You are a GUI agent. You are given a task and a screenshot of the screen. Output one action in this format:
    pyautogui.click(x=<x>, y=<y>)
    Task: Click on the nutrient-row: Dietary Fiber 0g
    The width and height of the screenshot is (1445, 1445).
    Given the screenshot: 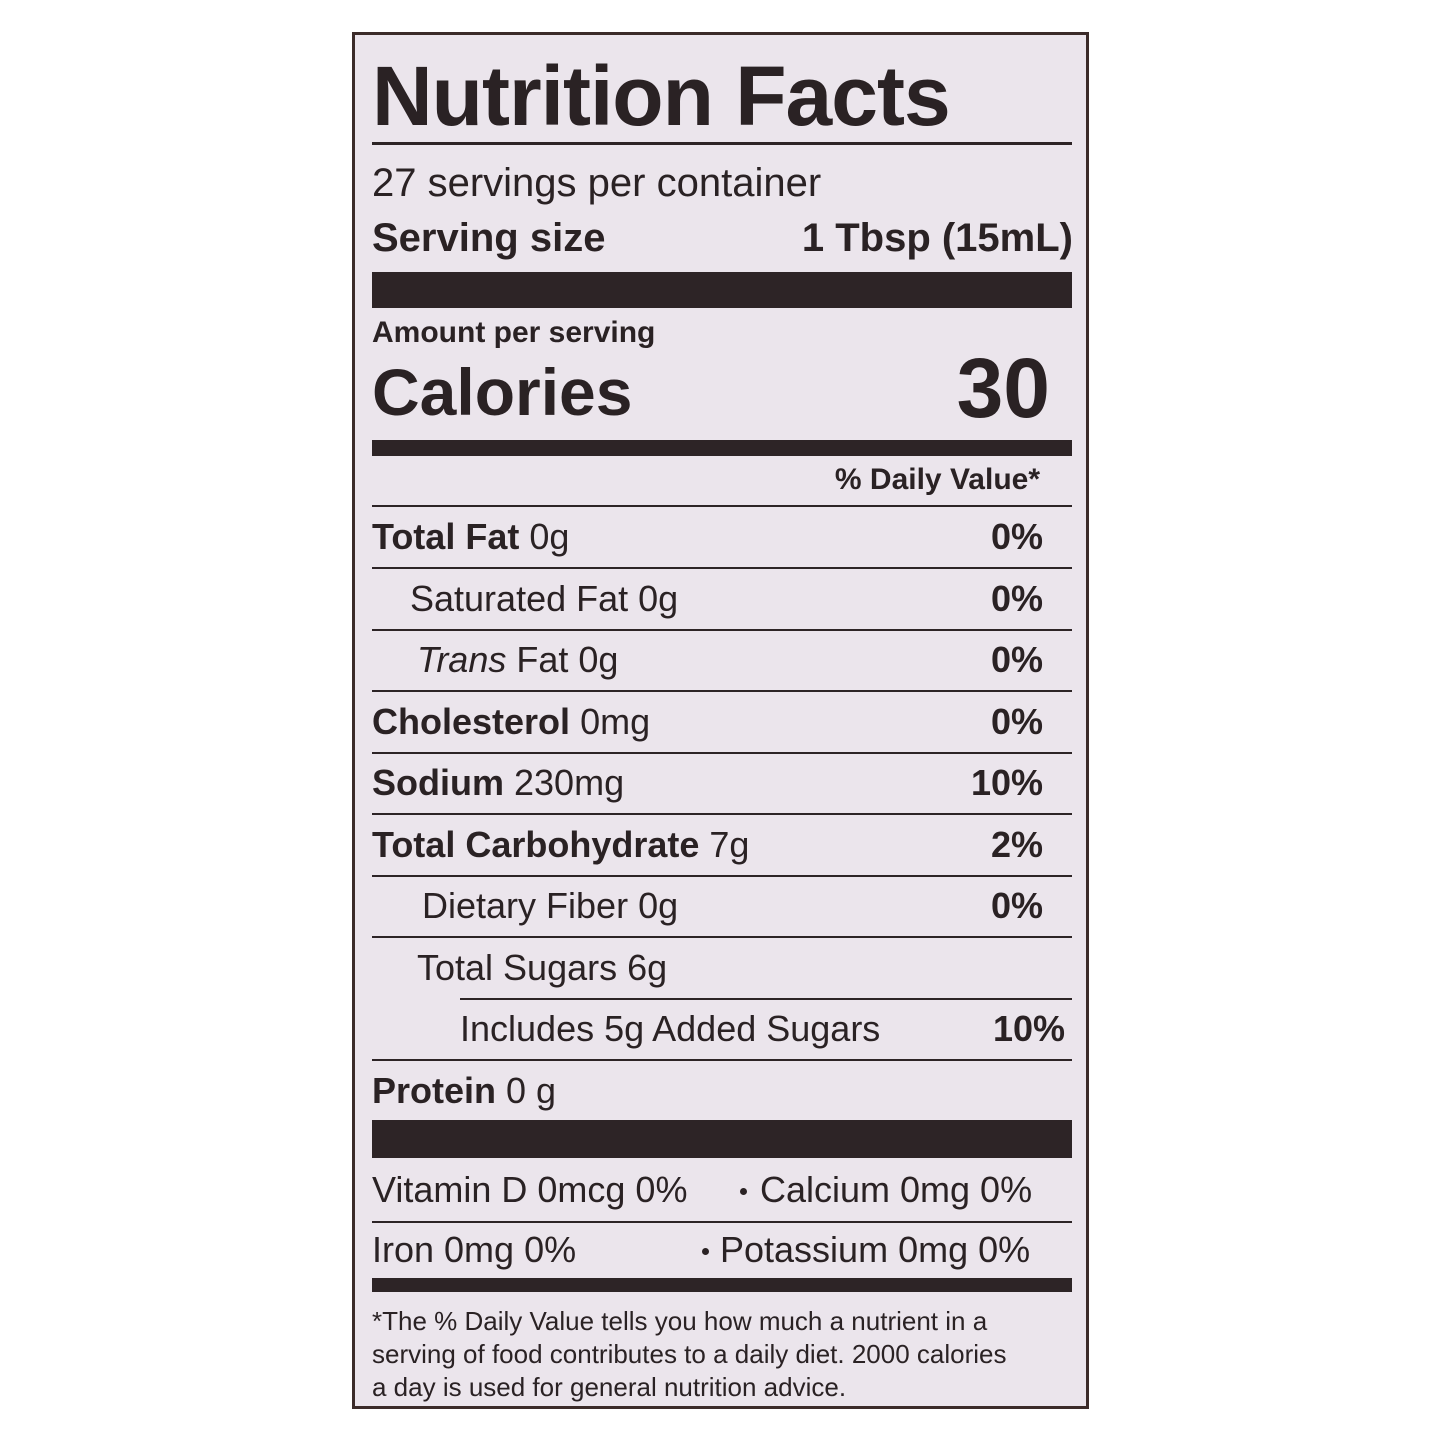 What is the action you would take?
    pyautogui.click(x=550, y=906)
    